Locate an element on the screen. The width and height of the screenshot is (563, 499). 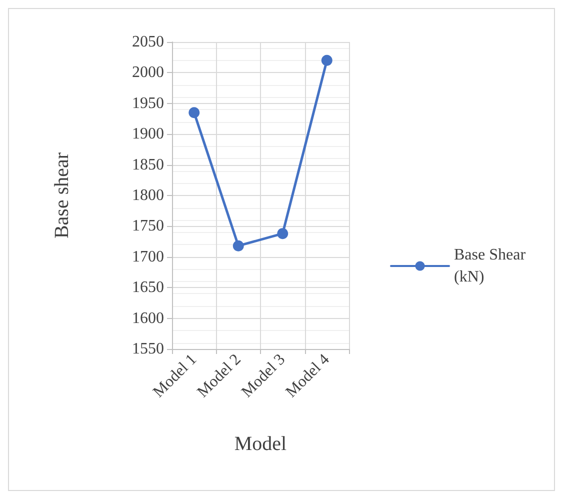
legend-label: Base Shear (kN) is located at coordinates (492, 266).